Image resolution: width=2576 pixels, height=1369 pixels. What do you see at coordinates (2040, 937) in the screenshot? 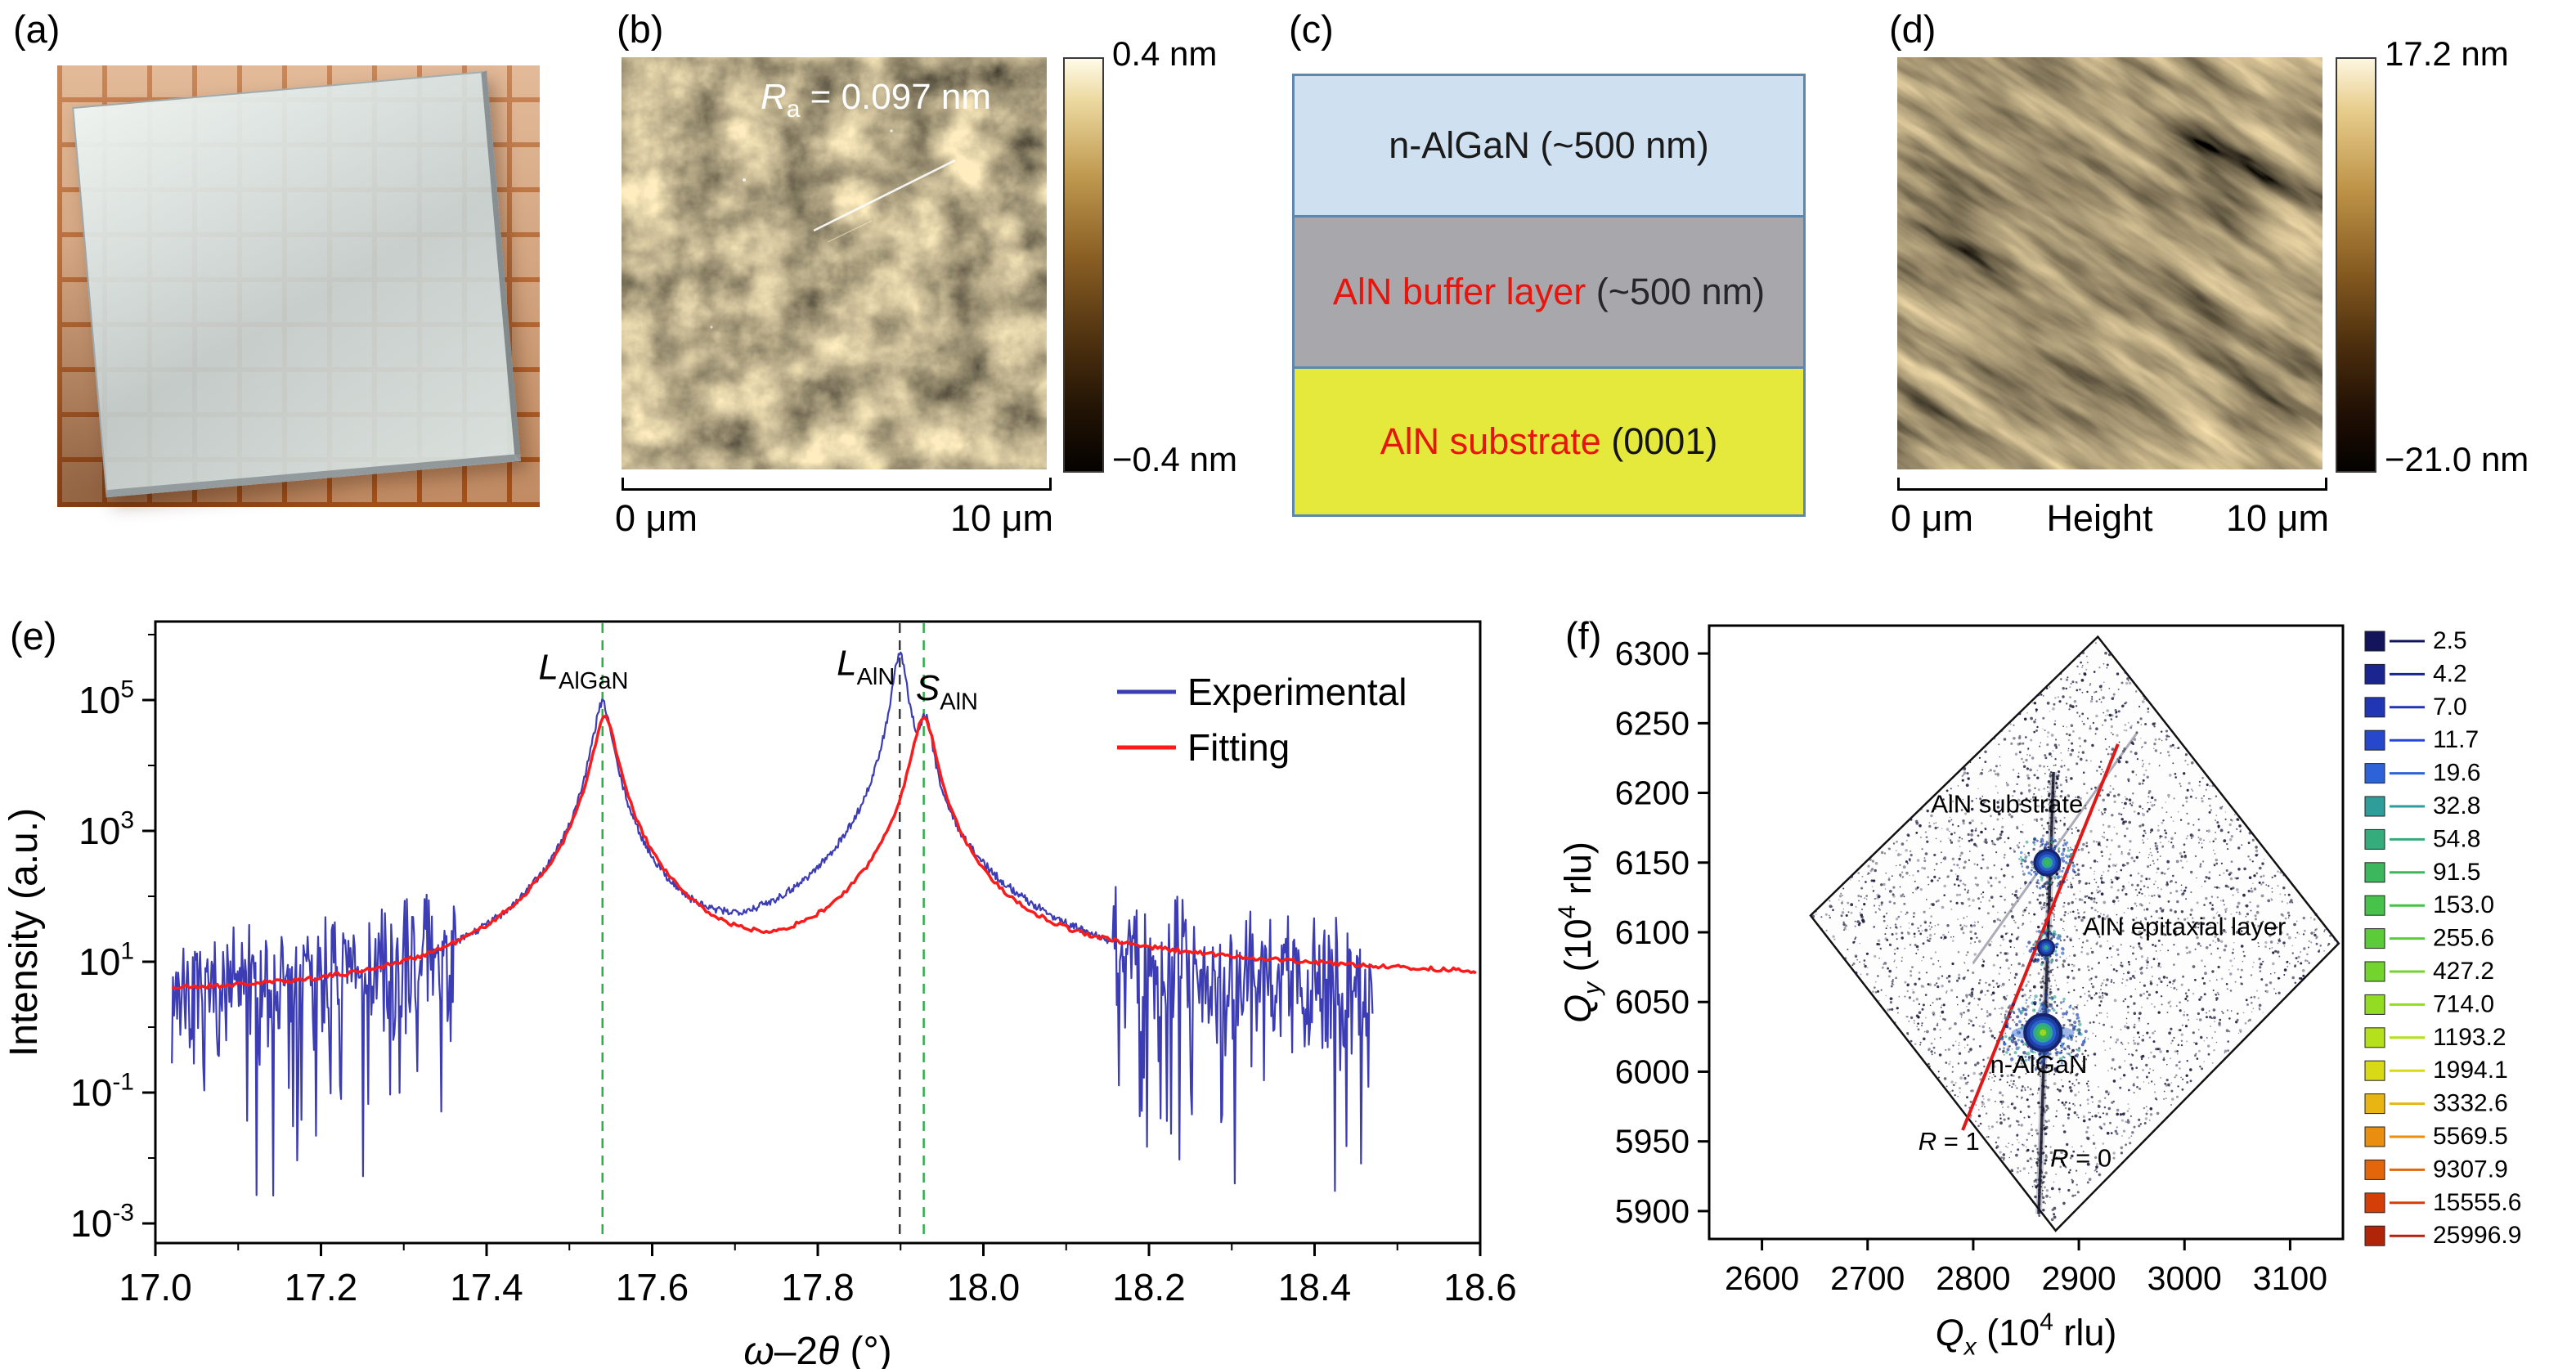
I see `relaxation-line` at bounding box center [2040, 937].